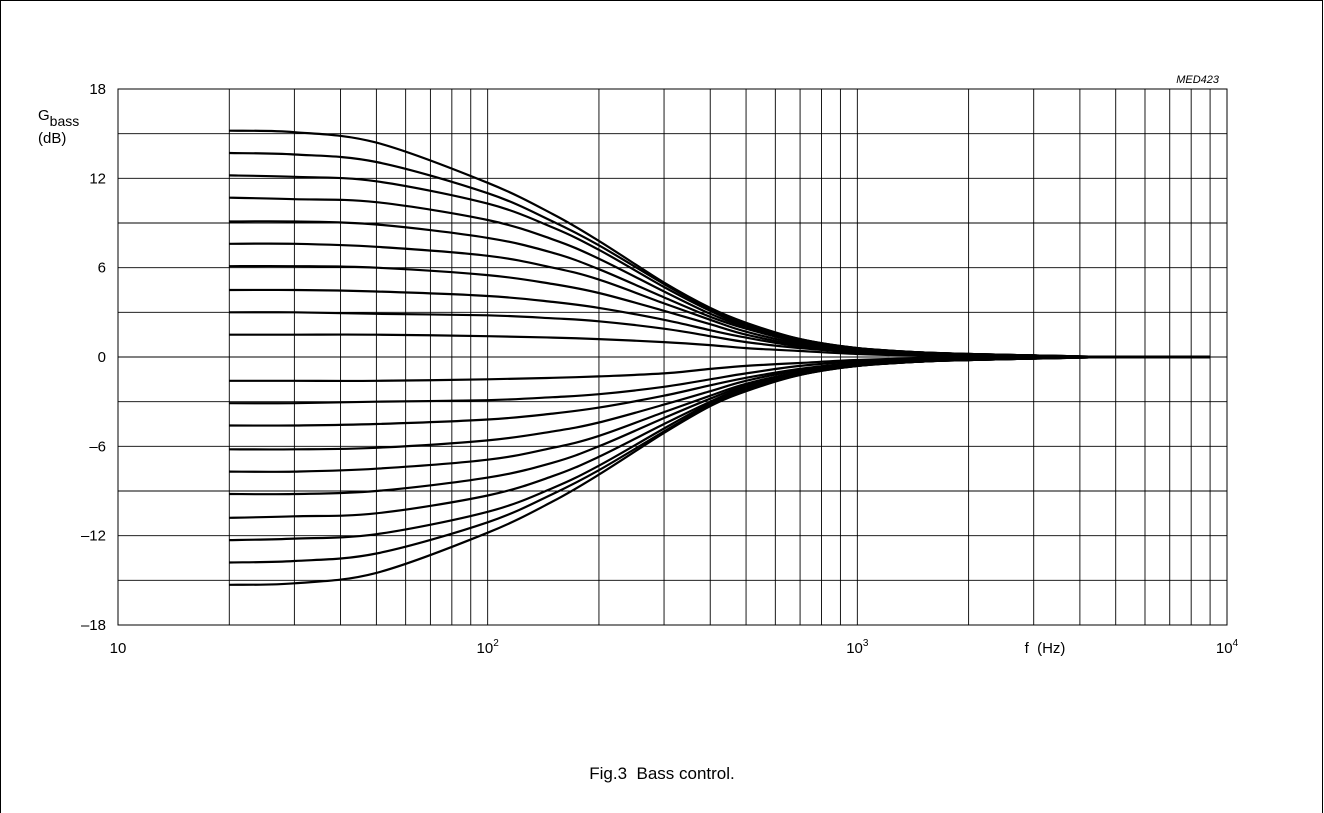 The height and width of the screenshot is (813, 1324). I want to click on x-tick-label: 10², so click(488, 647).